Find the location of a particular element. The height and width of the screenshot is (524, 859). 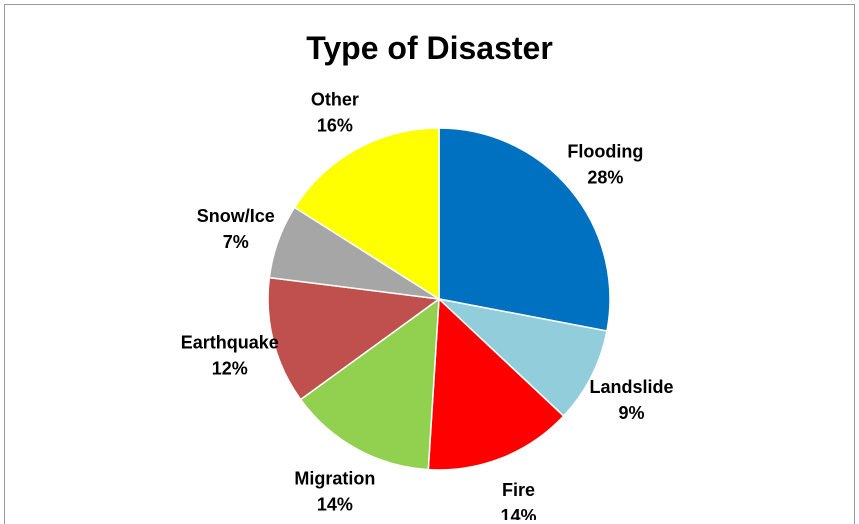

slice-label-earthquake: Earthquake 12% is located at coordinates (230, 356).